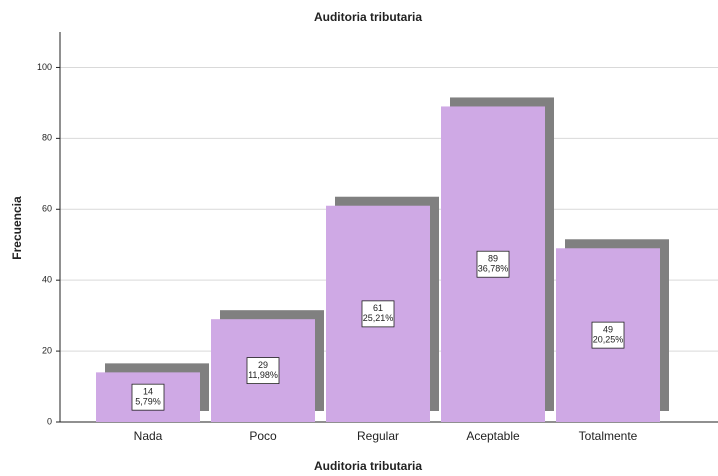 Image resolution: width=718 pixels, height=476 pixels. What do you see at coordinates (378, 436) in the screenshot?
I see `x-tick-label: Regular` at bounding box center [378, 436].